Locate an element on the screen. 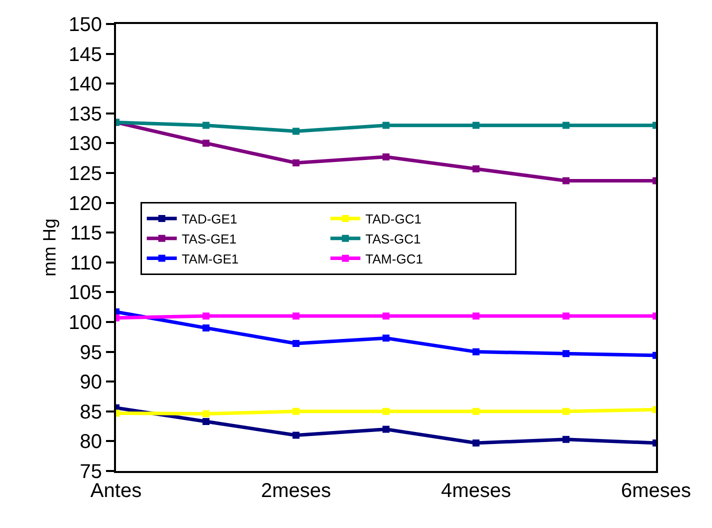 This screenshot has width=712, height=528. x-tick-label: 4meses is located at coordinates (476, 491).